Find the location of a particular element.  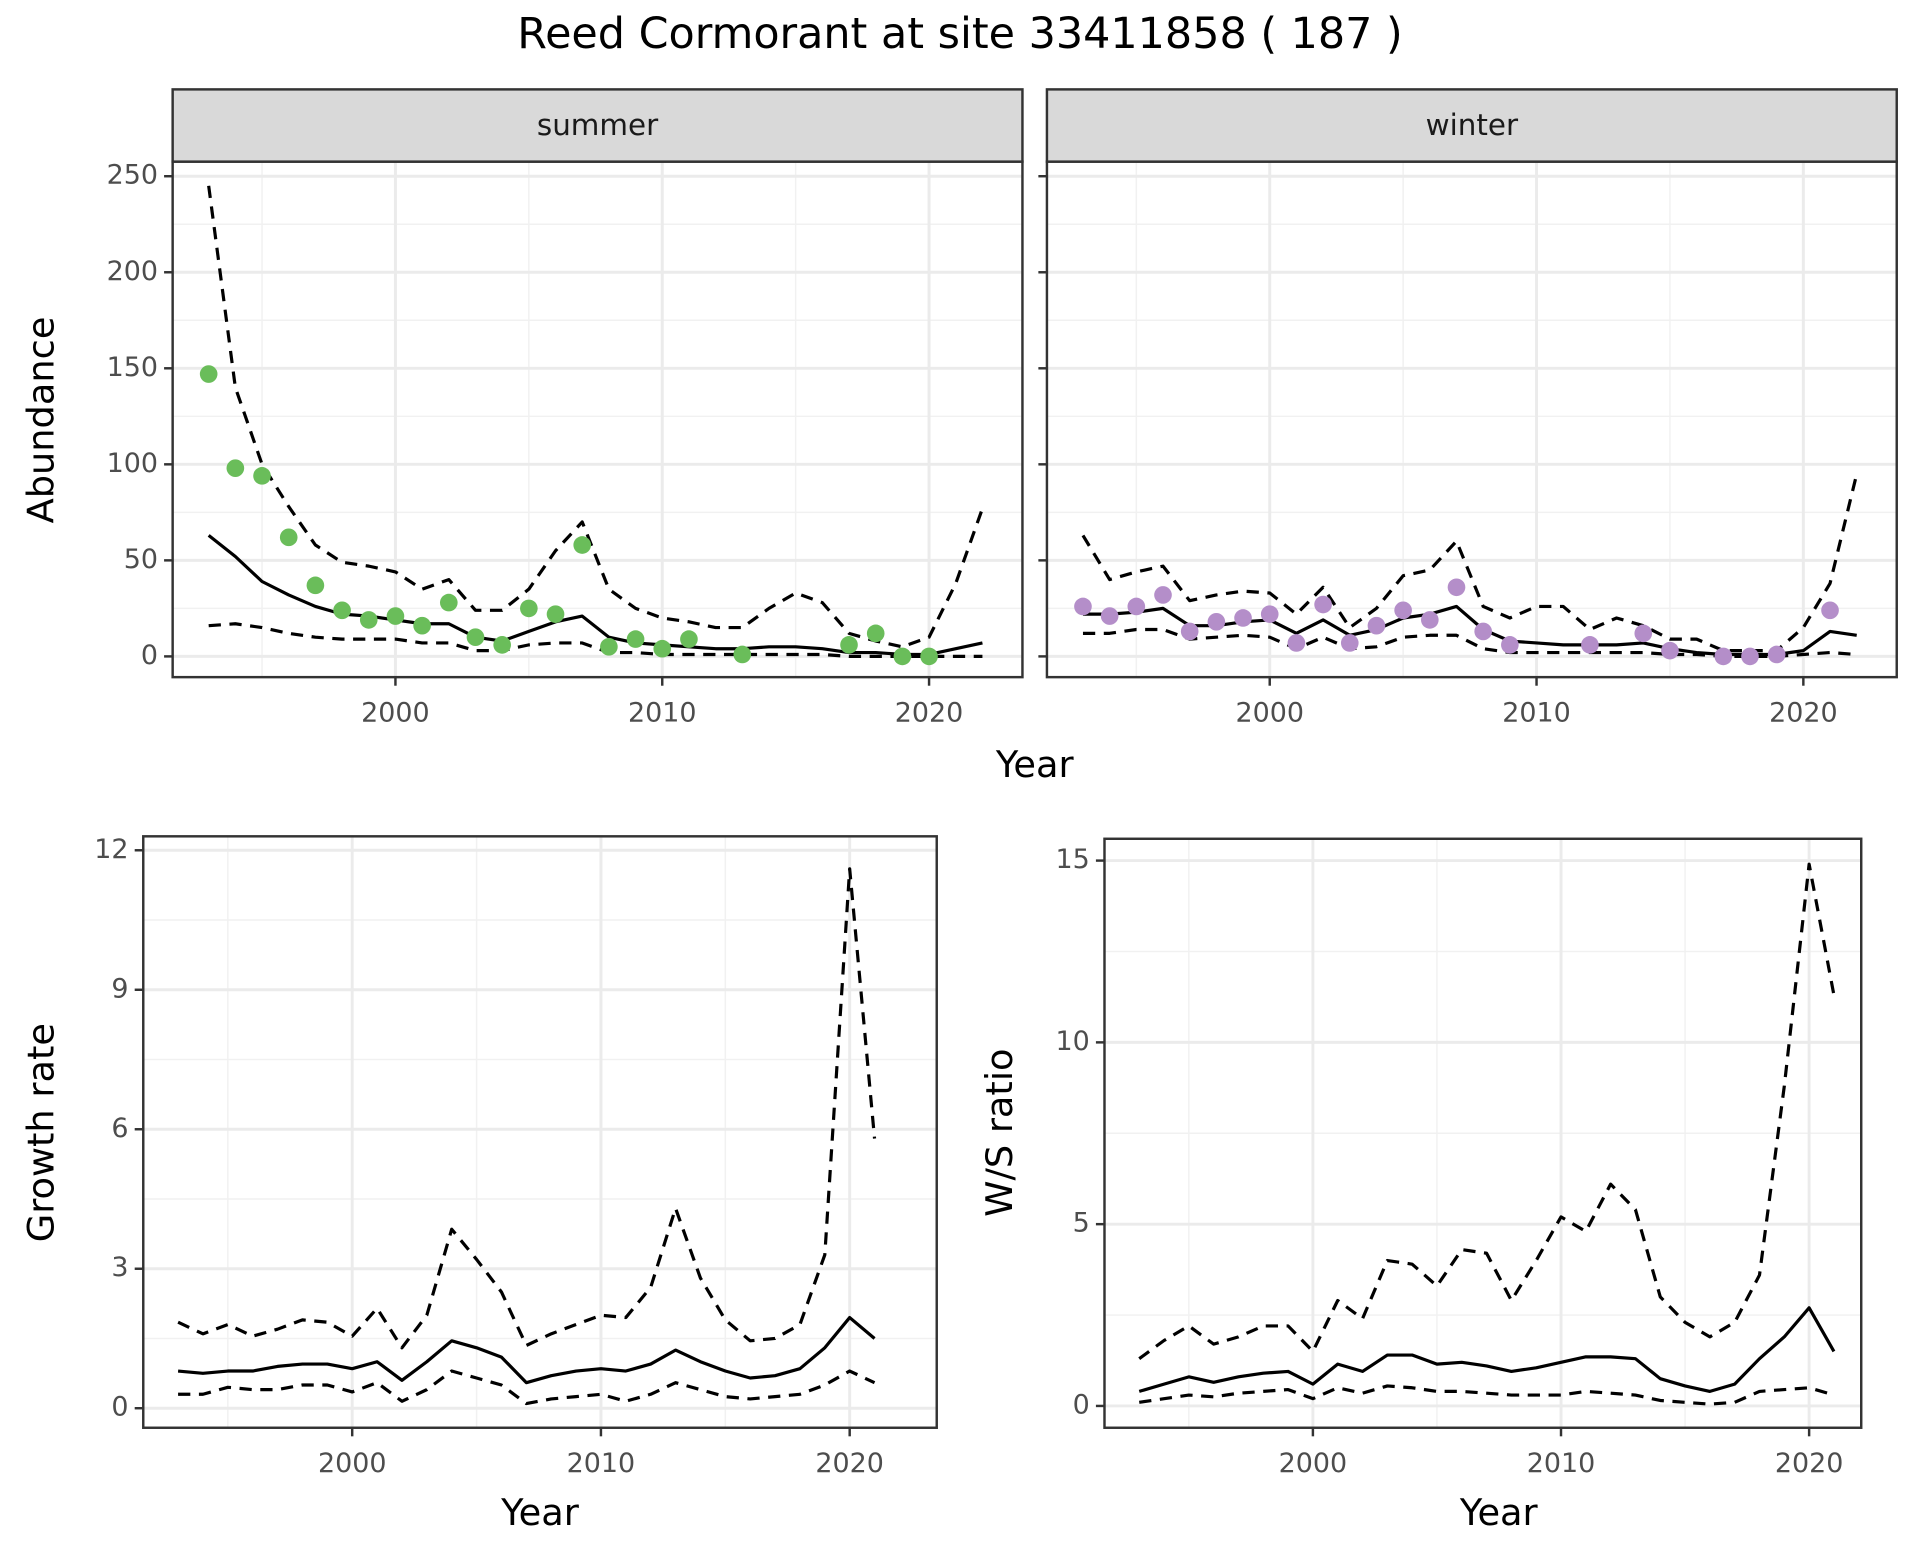

y-tick-label: 6 is located at coordinates (119, 1128).